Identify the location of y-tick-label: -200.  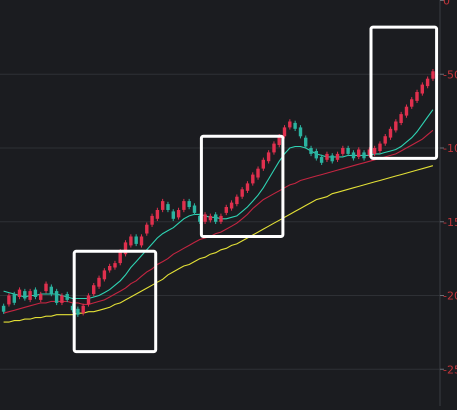
(450, 296).